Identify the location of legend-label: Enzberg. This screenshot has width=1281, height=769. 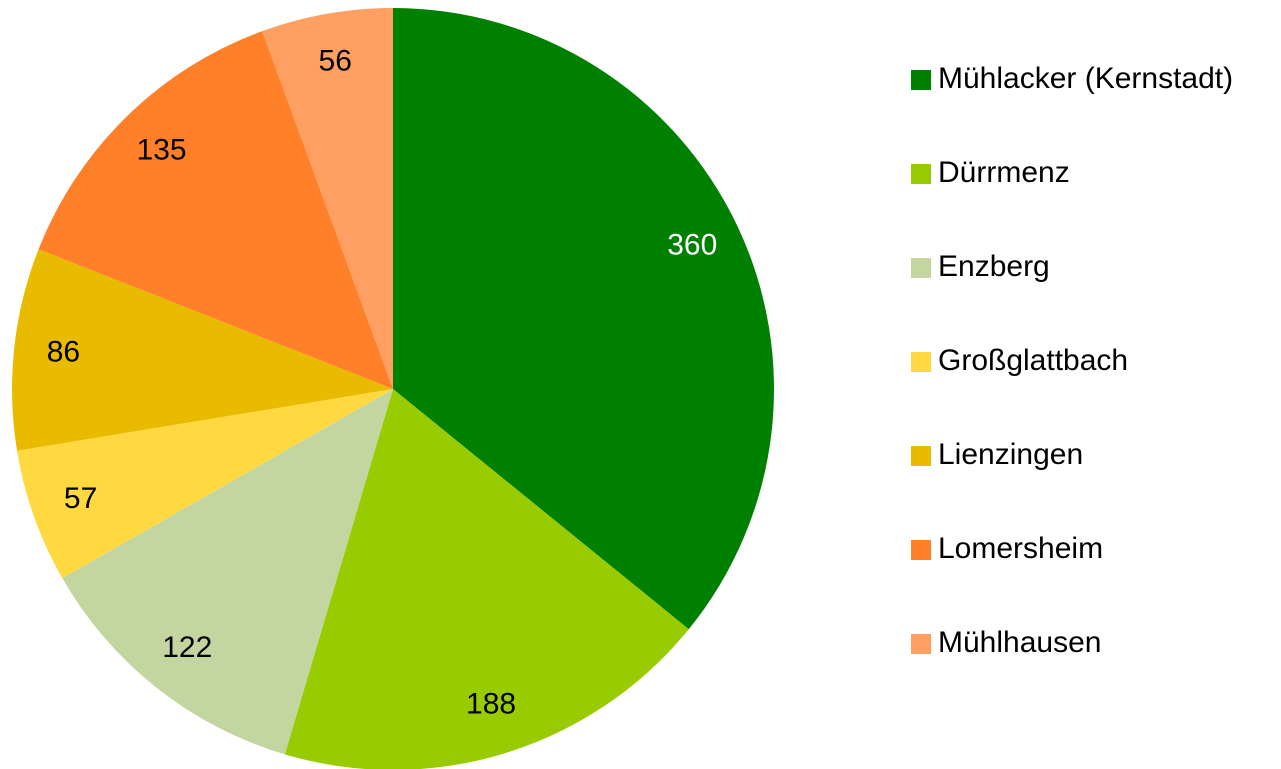
(994, 266).